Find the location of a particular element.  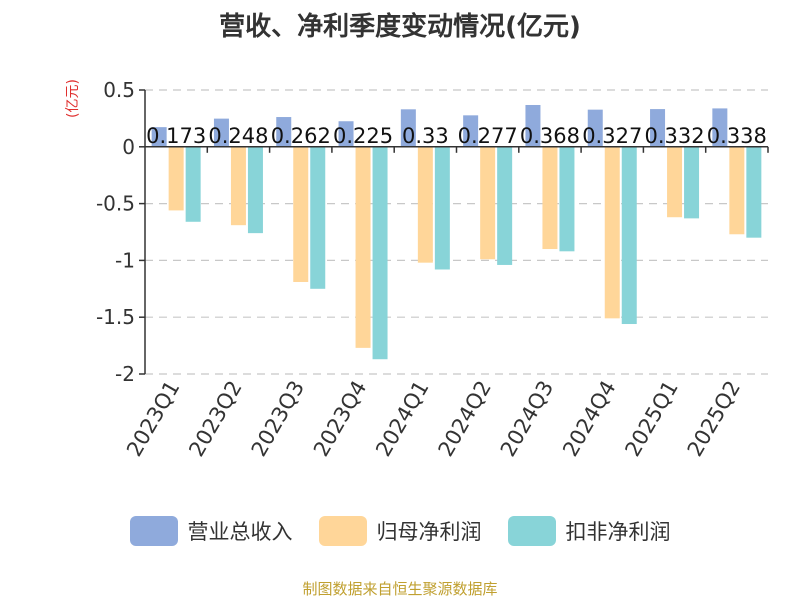

x-tick-label: 2024Q3 is located at coordinates (527, 419).